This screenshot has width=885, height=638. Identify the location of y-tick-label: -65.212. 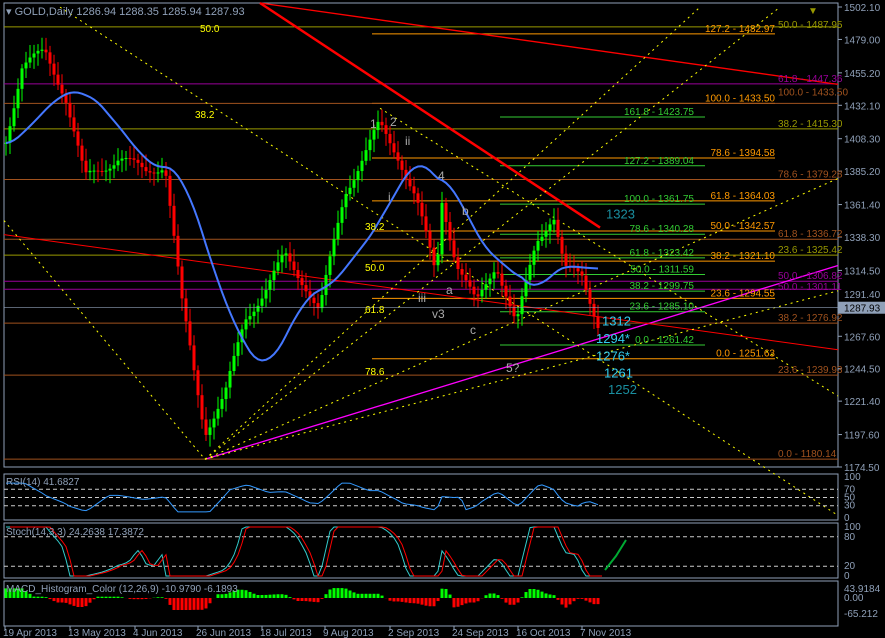
(861, 614).